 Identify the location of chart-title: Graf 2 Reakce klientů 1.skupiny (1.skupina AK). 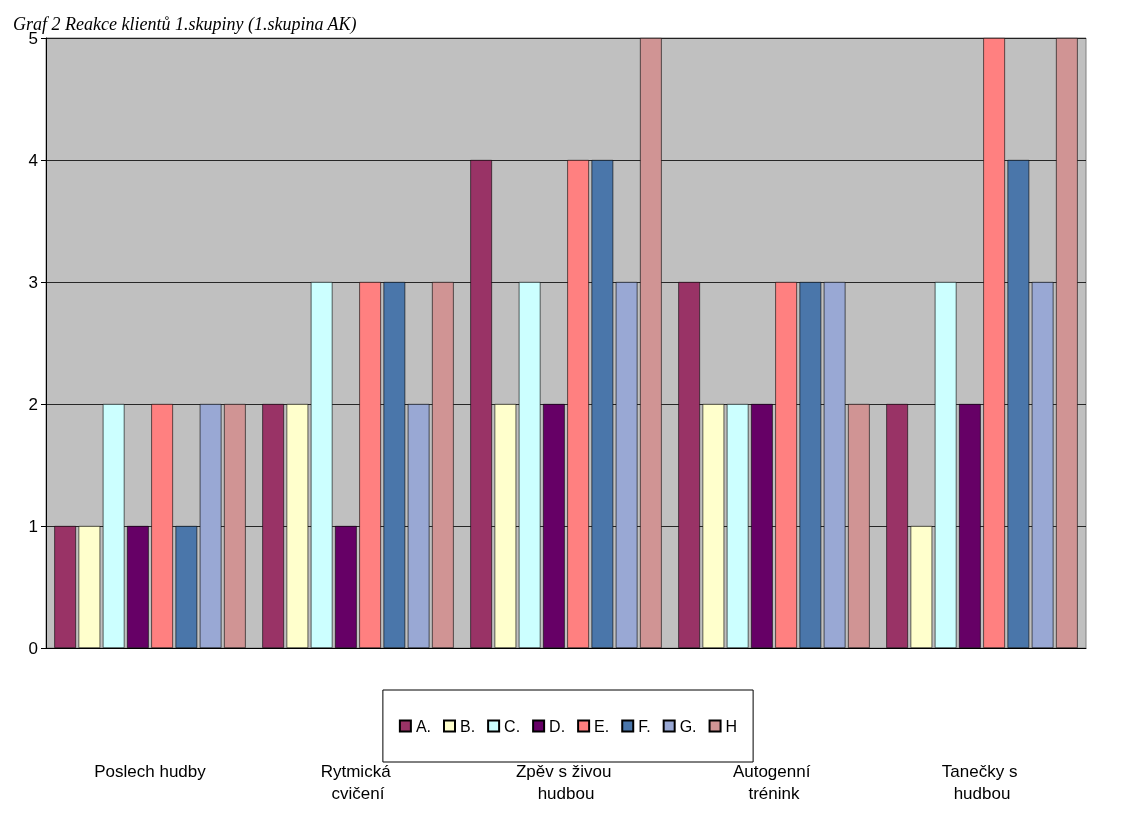
(185, 24).